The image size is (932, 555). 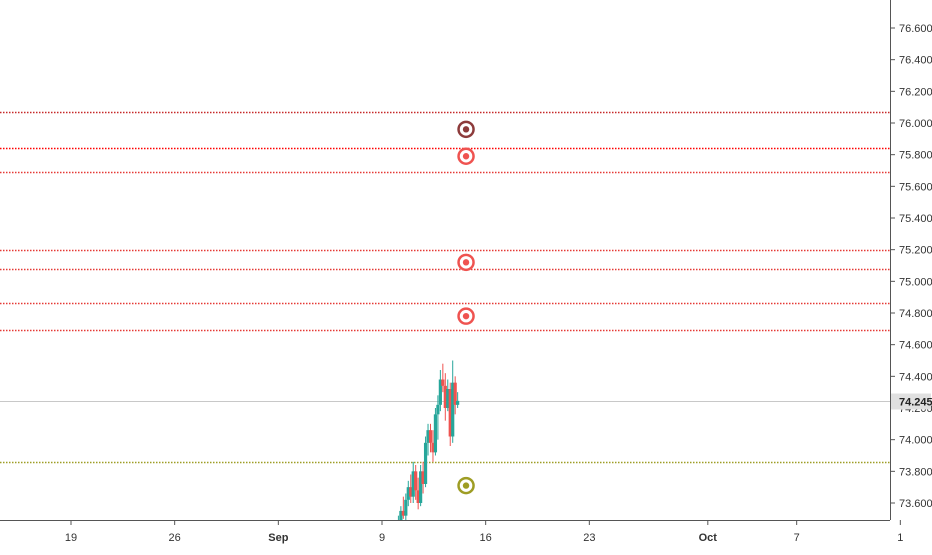 I want to click on last-price-badge: 74.245, so click(x=911, y=401).